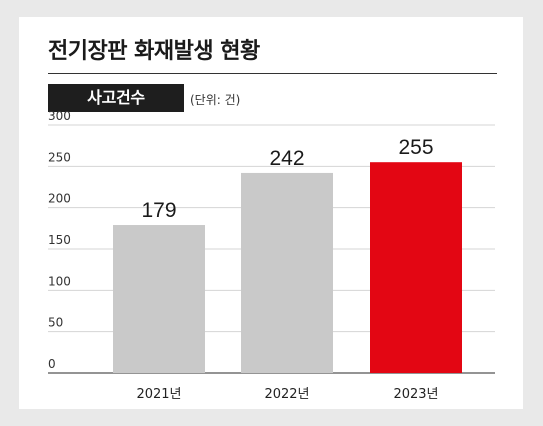  Describe the element at coordinates (158, 394) in the screenshot. I see `x-tick-label: 2021년` at that location.